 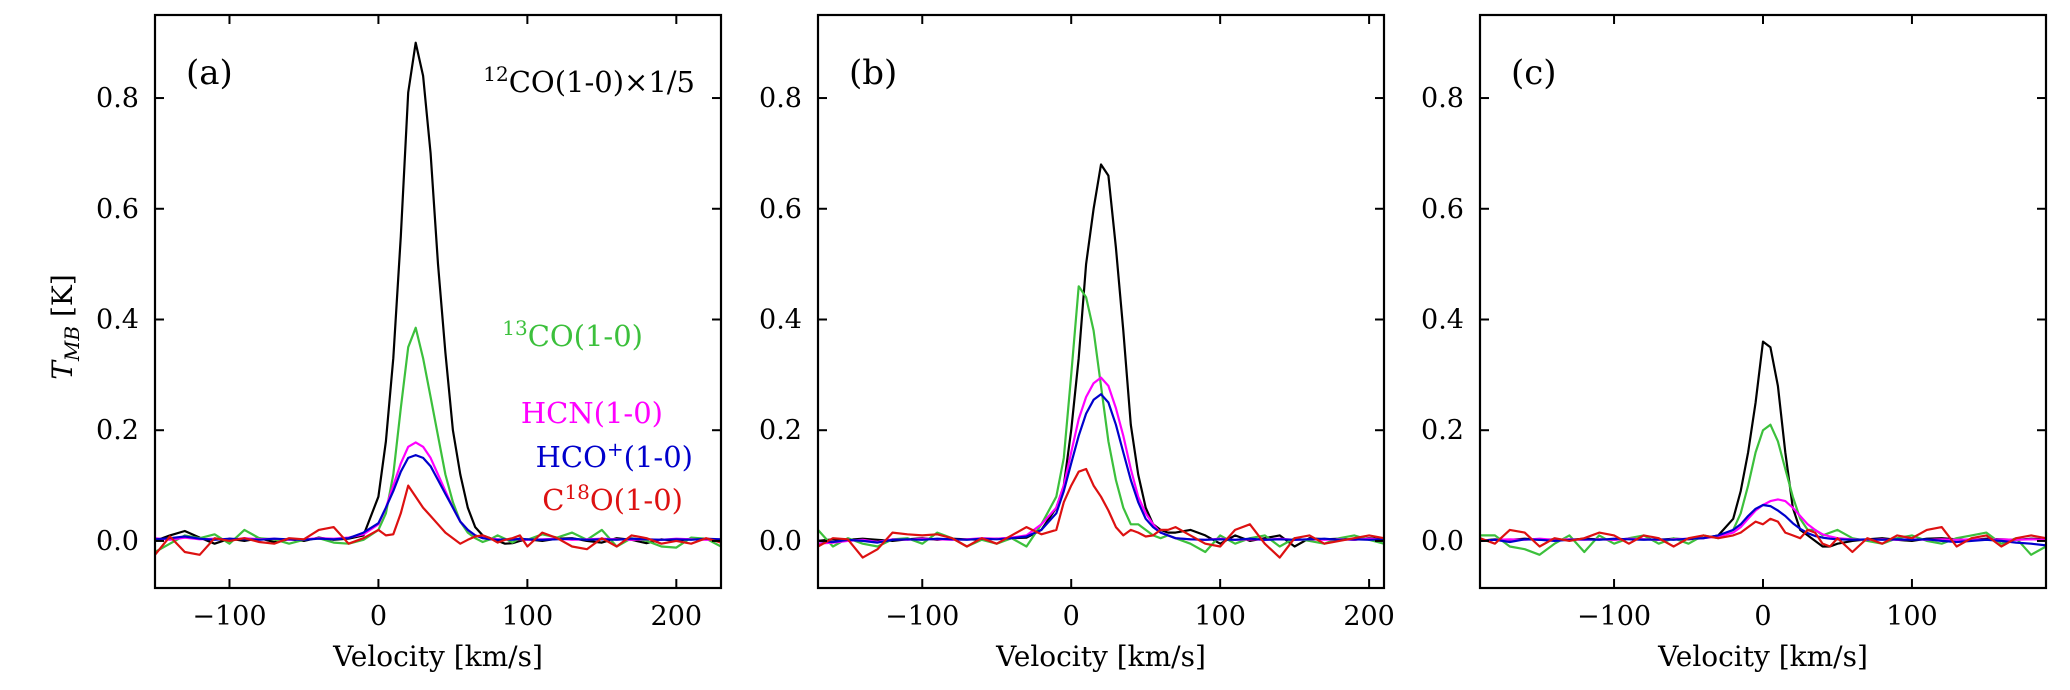 I want to click on series-line-hcn, so click(x=1101, y=460).